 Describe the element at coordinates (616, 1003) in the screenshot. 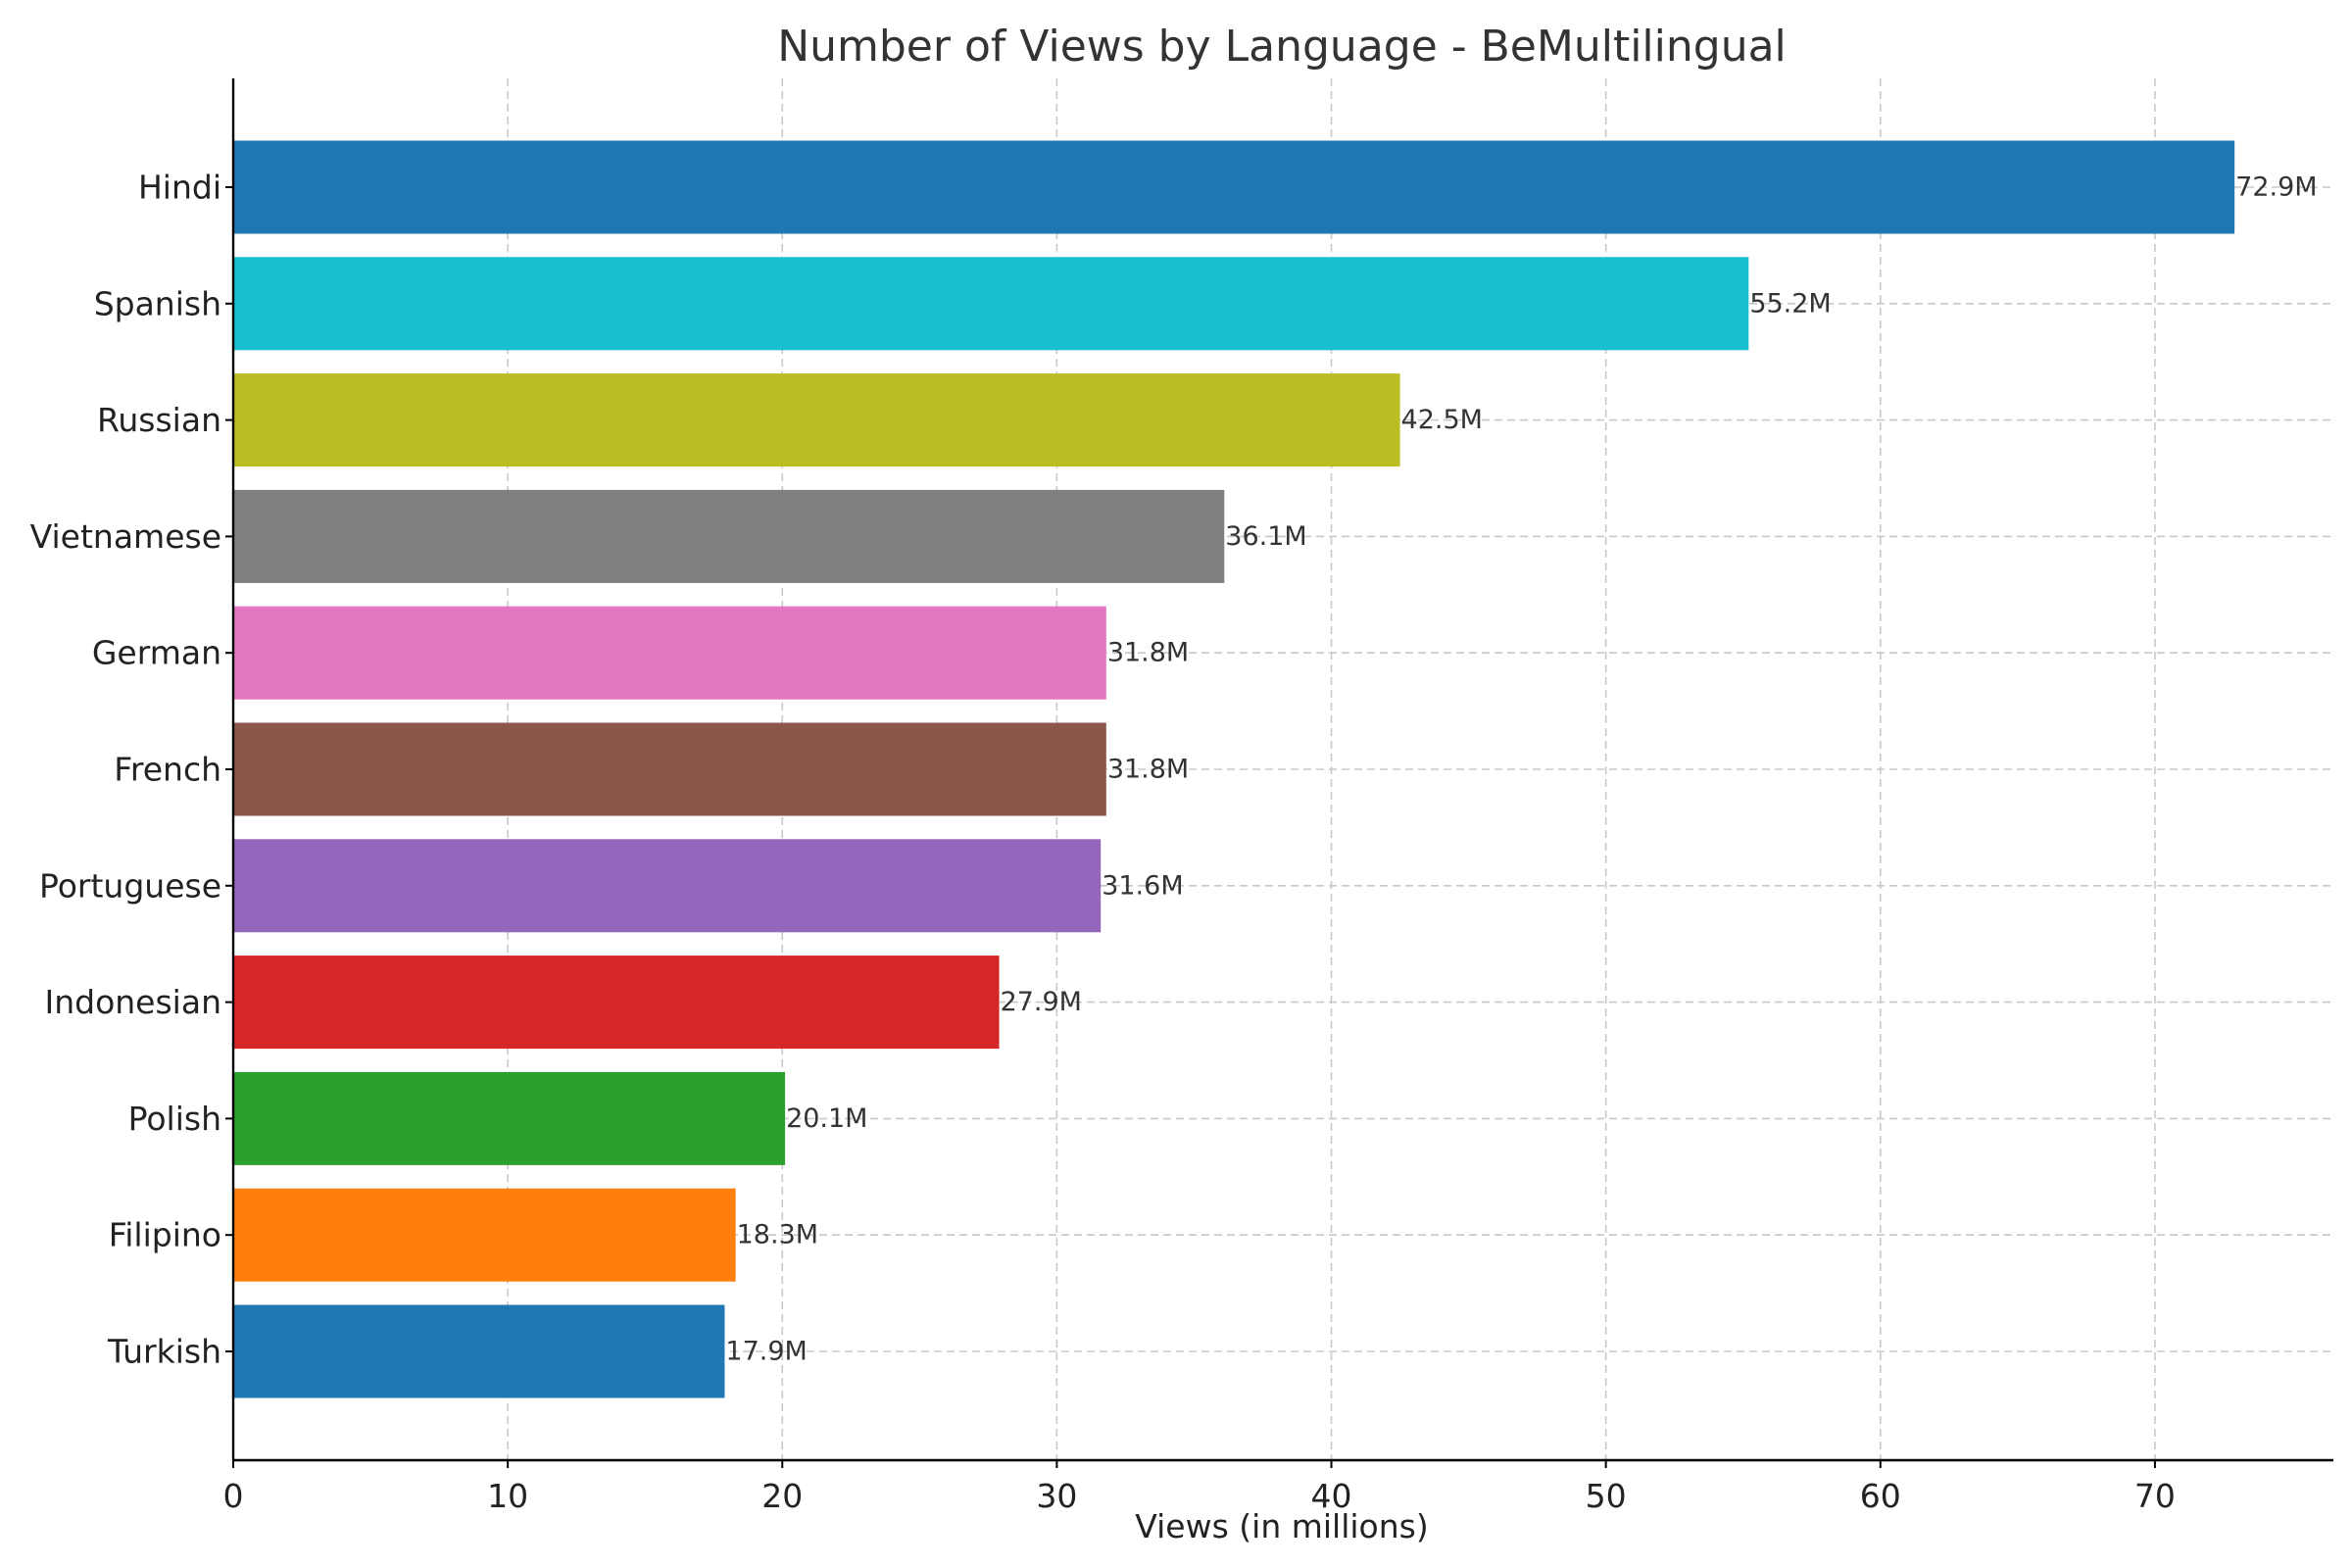

I see `bar-indonesian` at that location.